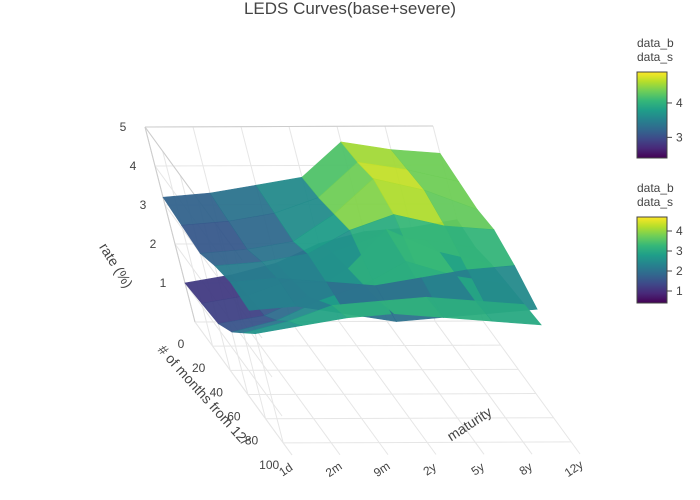 The image size is (700, 500). What do you see at coordinates (153, 244) in the screenshot?
I see `z-tick-1: 2` at bounding box center [153, 244].